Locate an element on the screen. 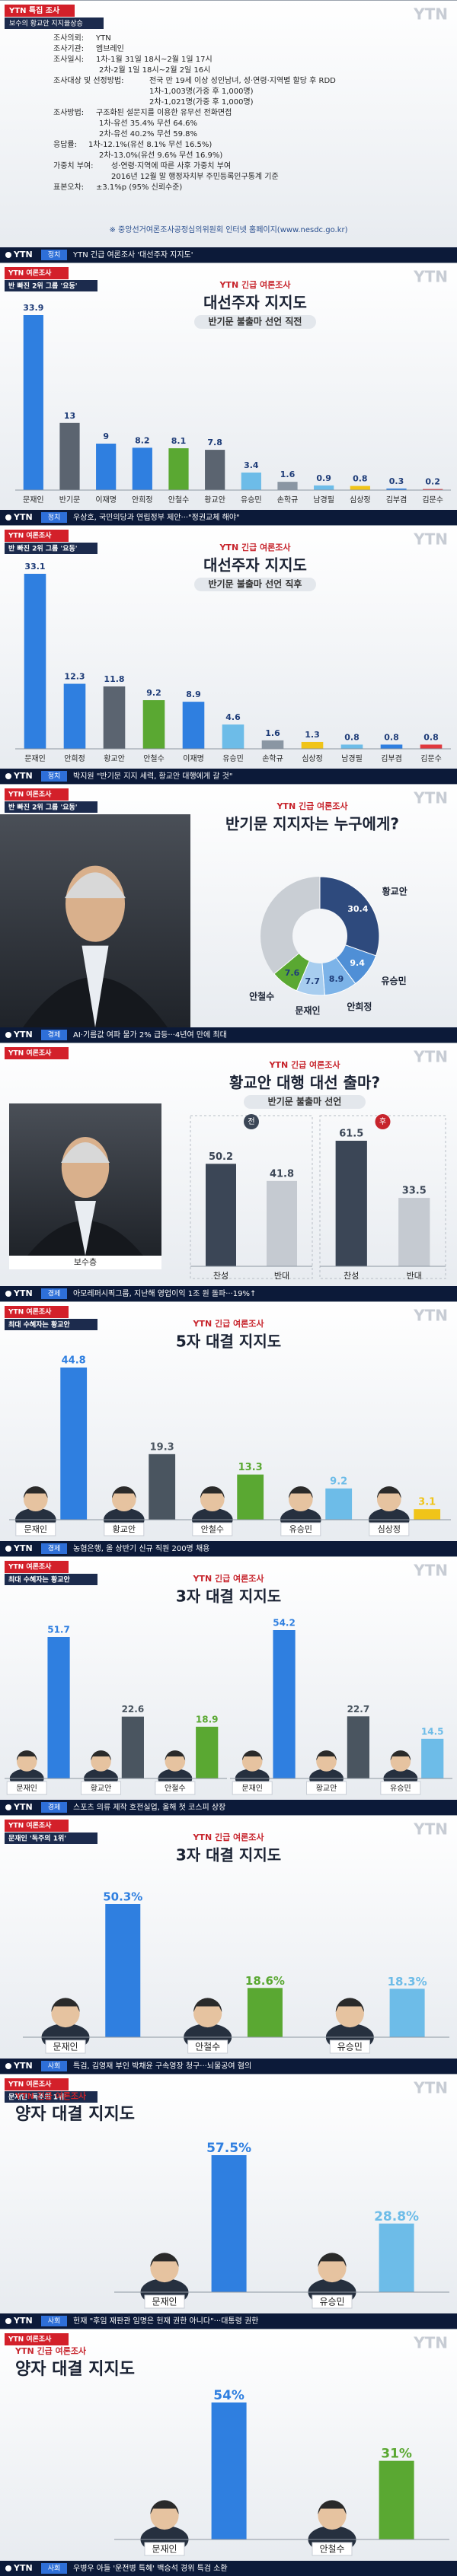 The width and height of the screenshot is (457, 2576). photo-shirt is located at coordinates (95, 986).